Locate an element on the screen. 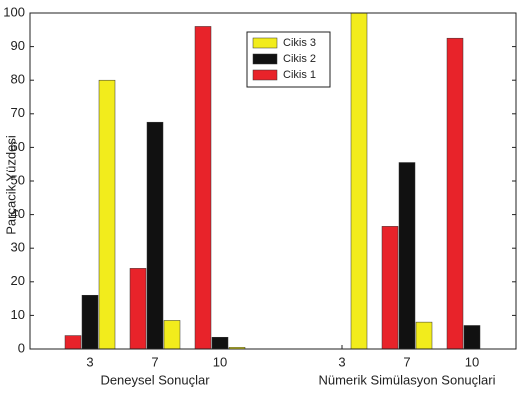 This screenshot has width=520, height=394. y-tick-label: 90 is located at coordinates (18, 45).